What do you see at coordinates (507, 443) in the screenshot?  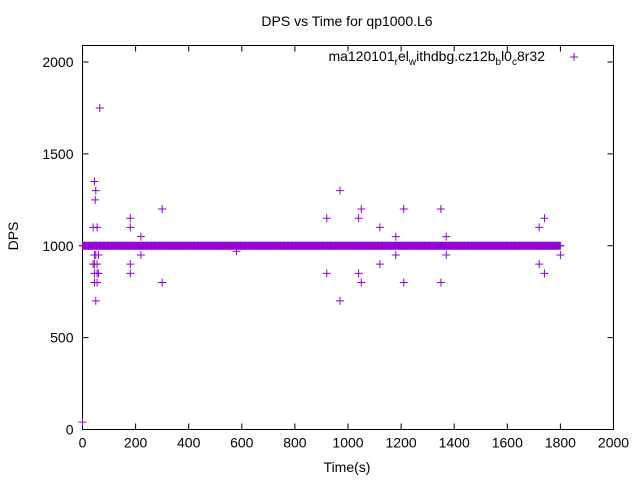 I see `x-tick-label: 1600` at bounding box center [507, 443].